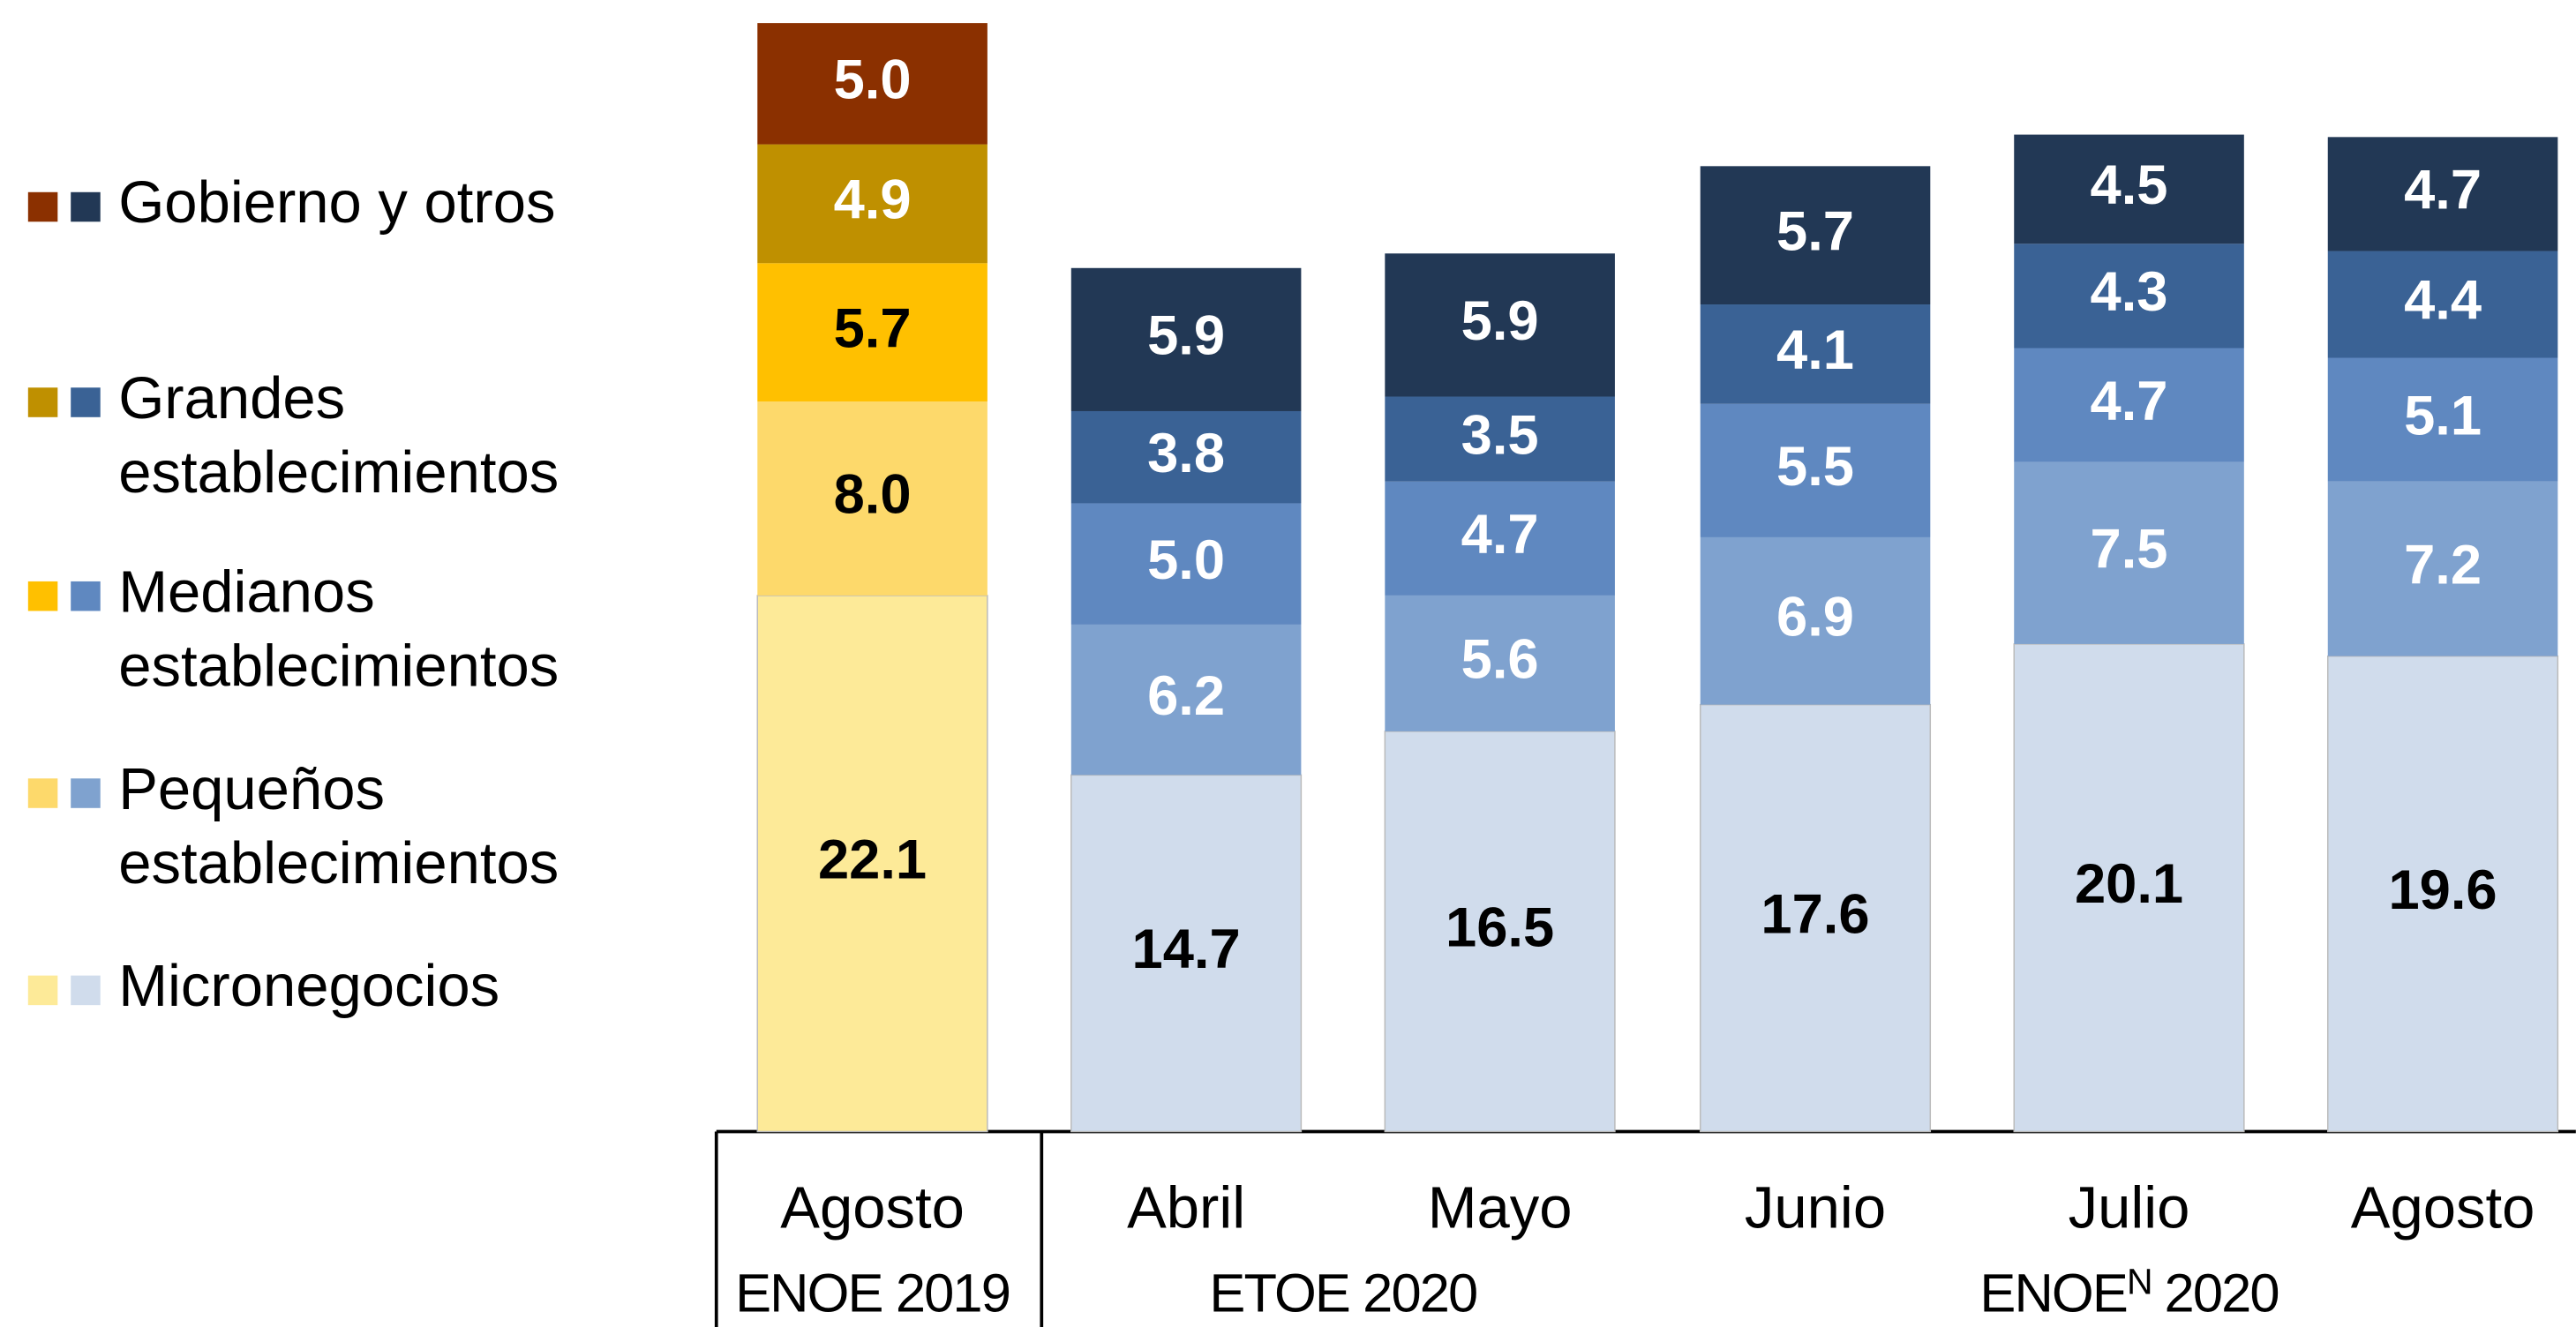 The width and height of the screenshot is (2576, 1327). I want to click on group-label-suffix: 2020, so click(2222, 1294).